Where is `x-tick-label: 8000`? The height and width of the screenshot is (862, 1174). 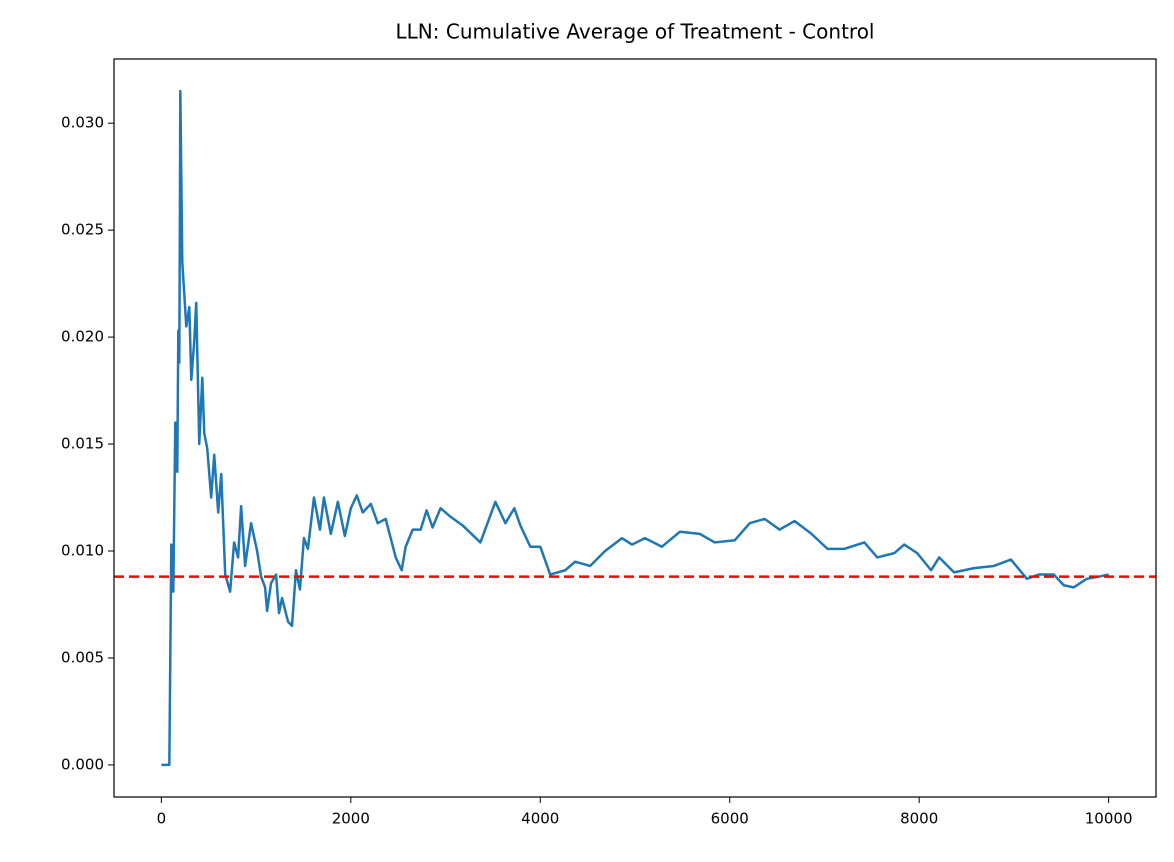 x-tick-label: 8000 is located at coordinates (919, 819).